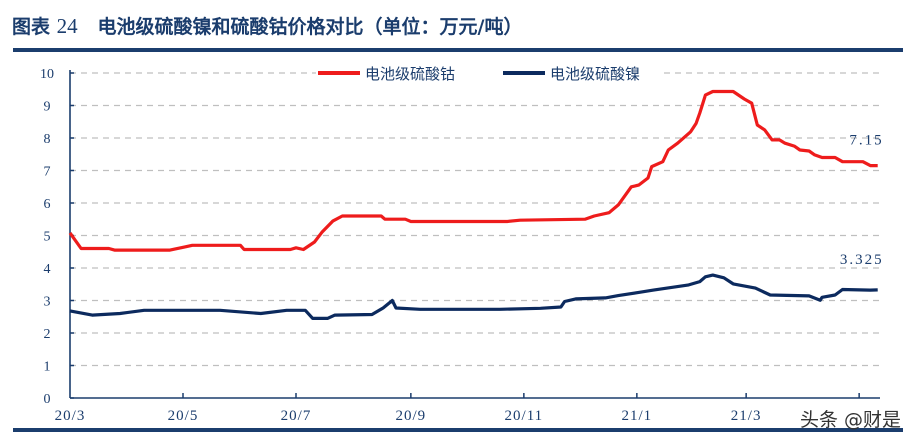 The height and width of the screenshot is (445, 909). Describe the element at coordinates (524, 416) in the screenshot. I see `x-tick-label: 20/11` at that location.